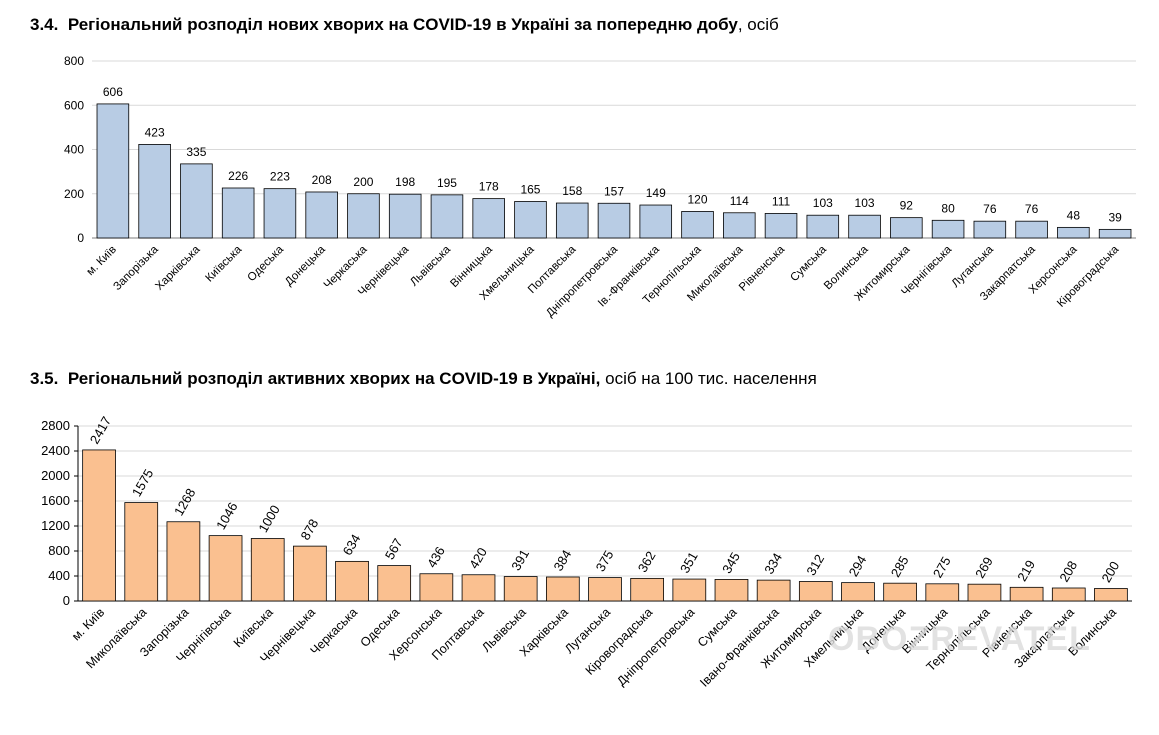 The width and height of the screenshot is (1159, 735). Describe the element at coordinates (436, 557) in the screenshot. I see `c2-data-label: 436` at that location.